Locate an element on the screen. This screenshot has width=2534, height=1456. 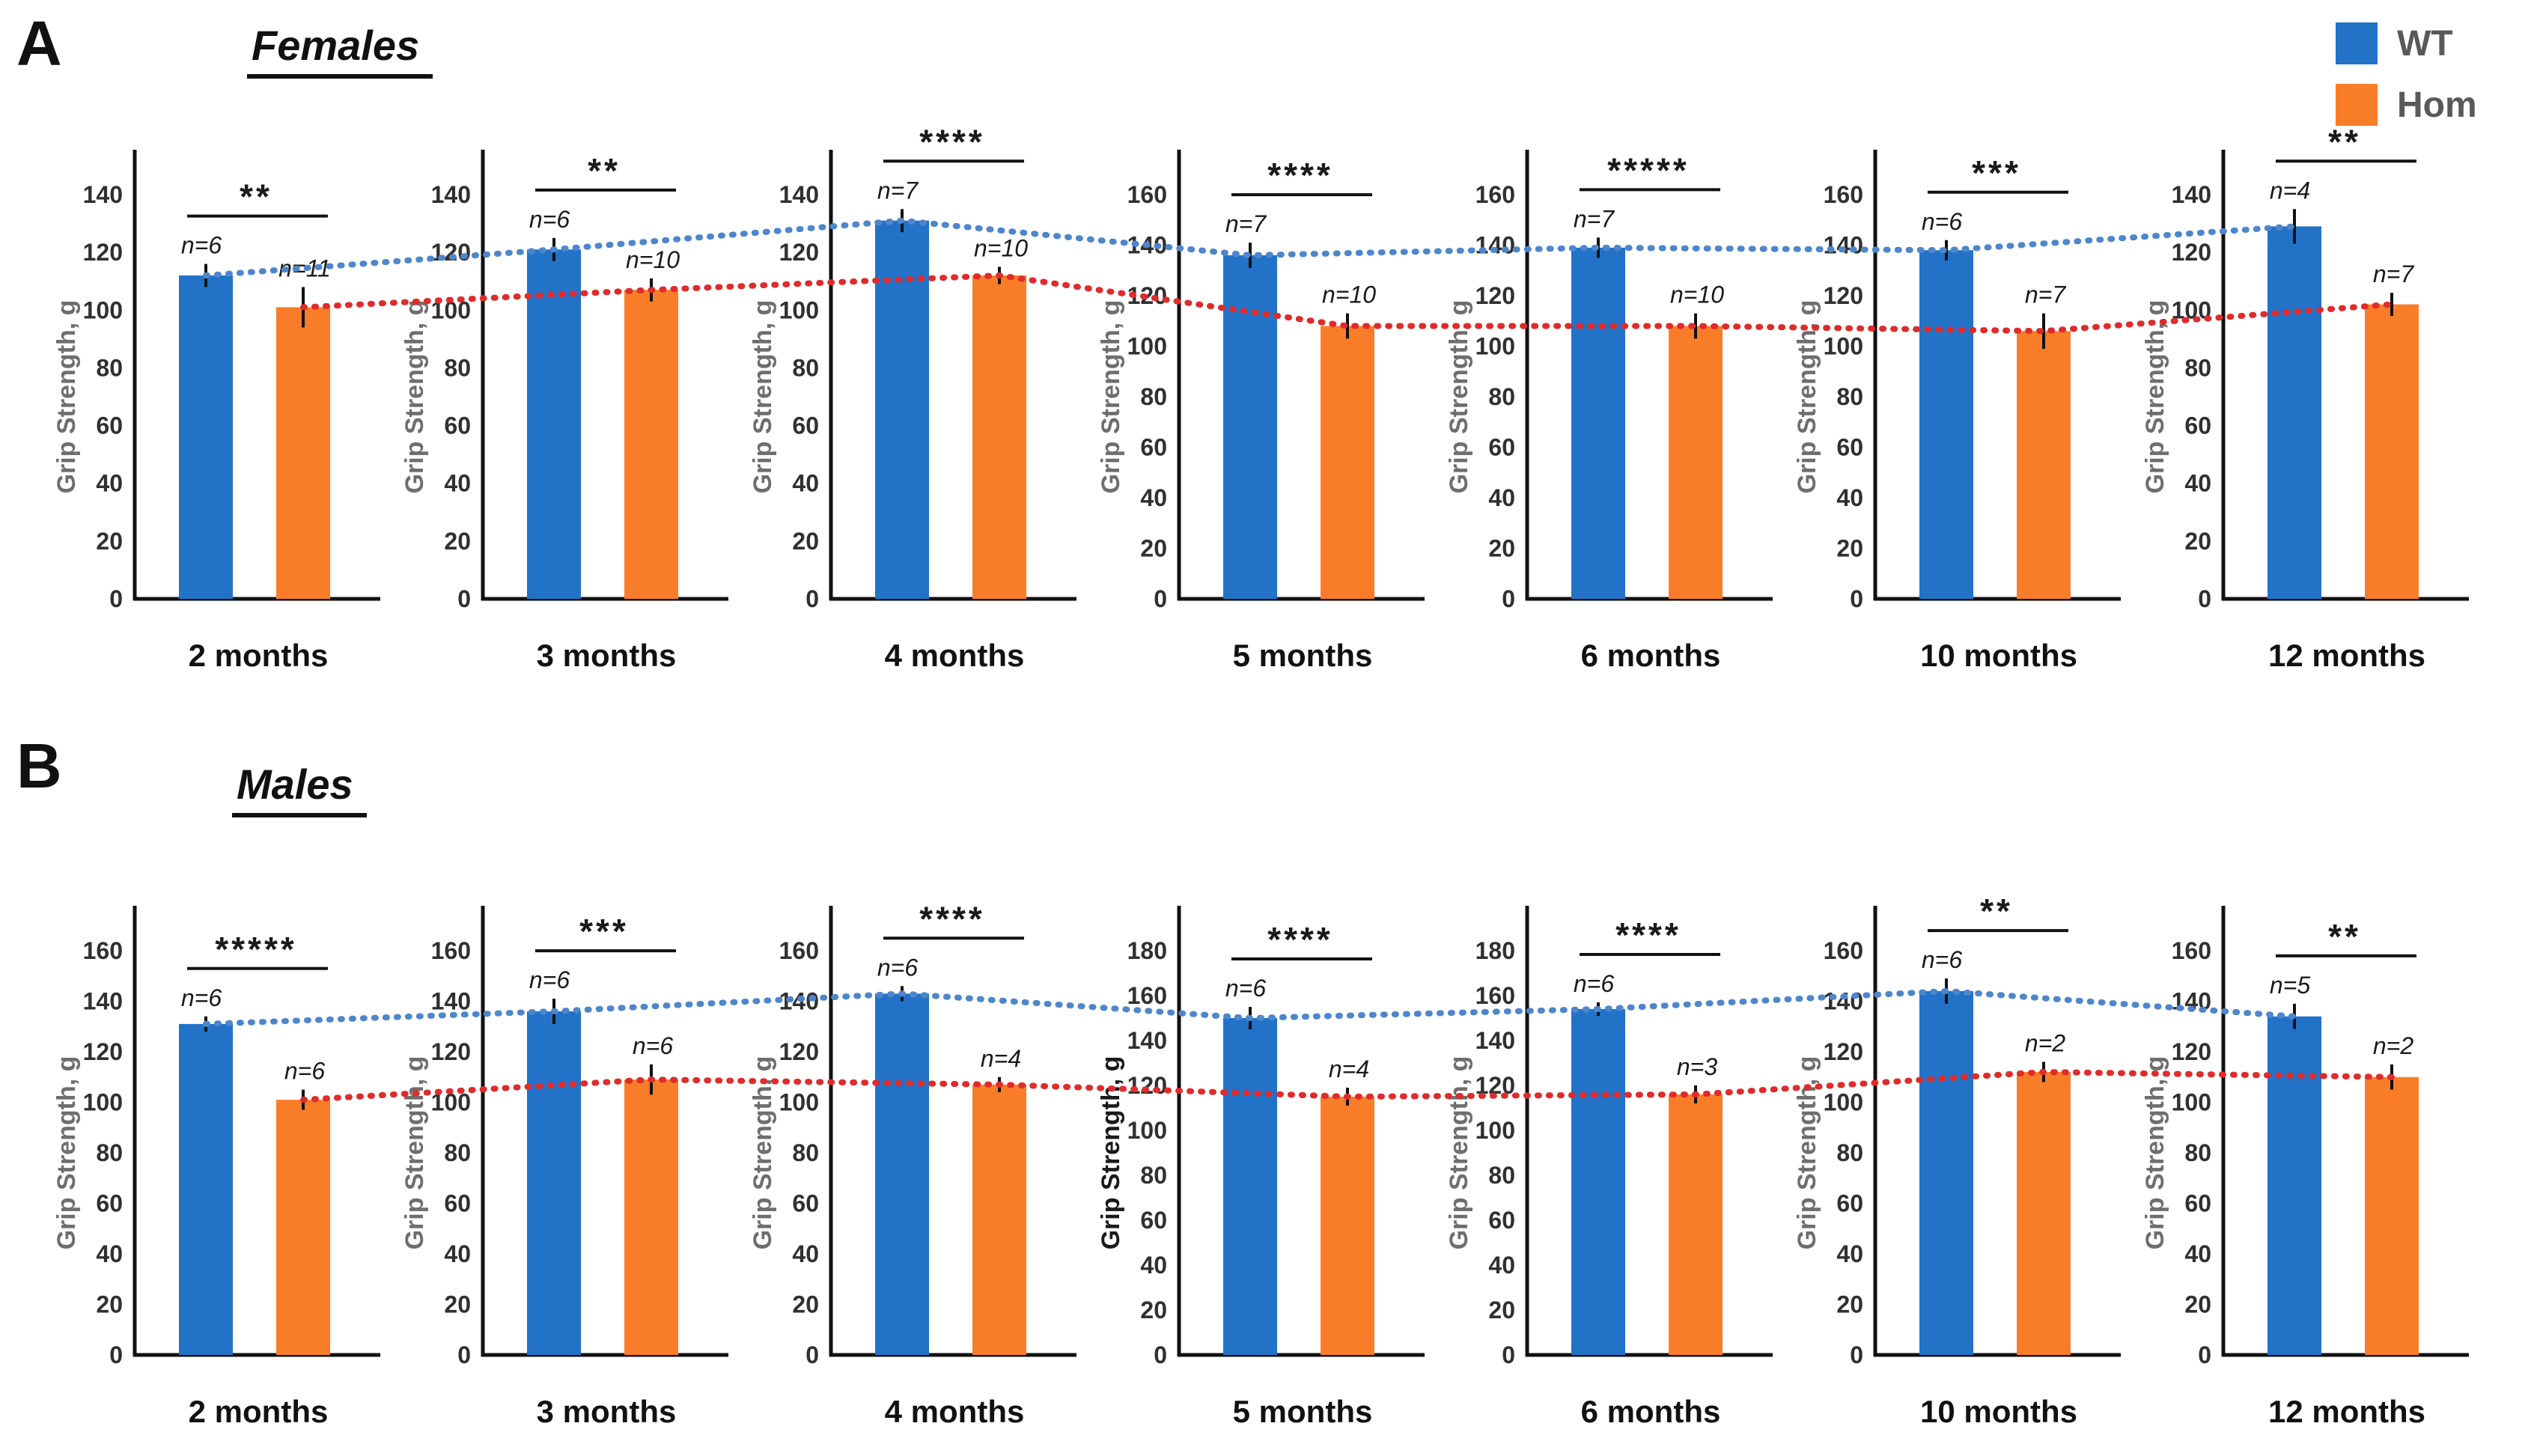
n-label-hom: n=6 is located at coordinates (653, 1045).